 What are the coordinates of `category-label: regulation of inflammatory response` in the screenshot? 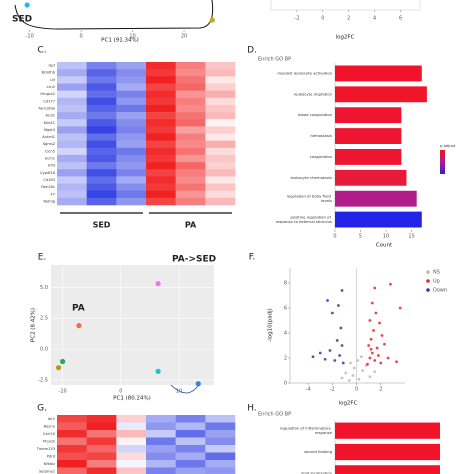 It's located at (306, 430).